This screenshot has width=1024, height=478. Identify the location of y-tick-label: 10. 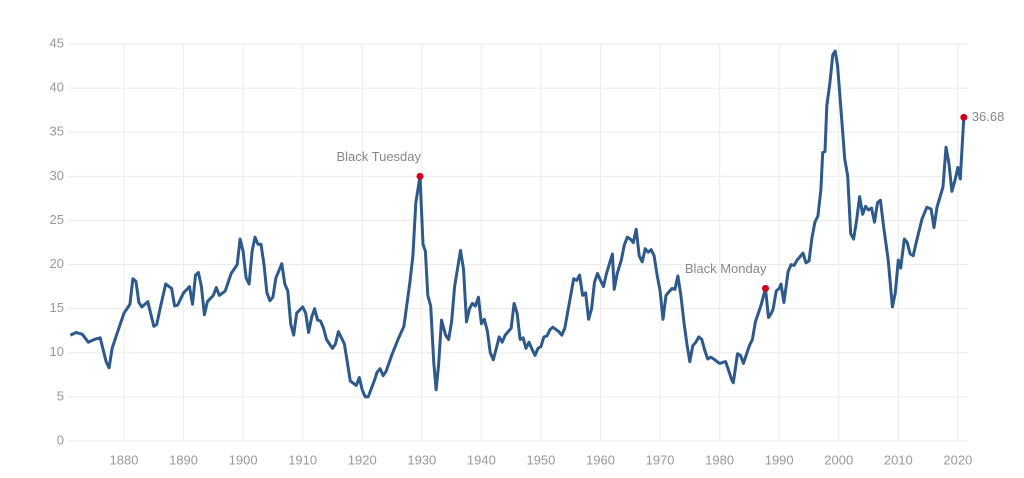
(57, 351).